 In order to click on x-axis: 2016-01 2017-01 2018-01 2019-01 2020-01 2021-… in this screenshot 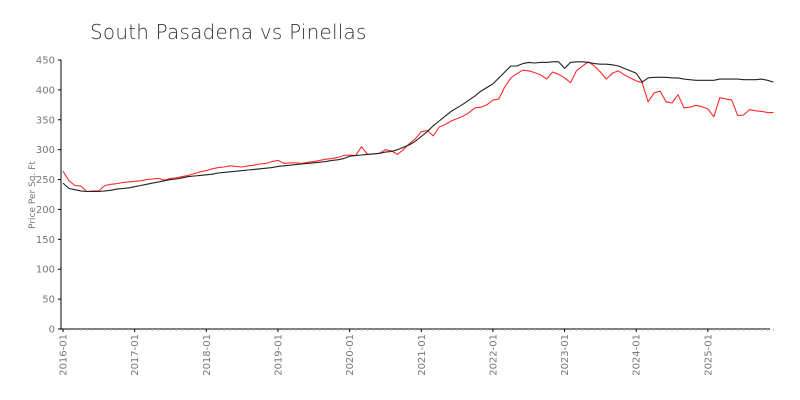, I will do `click(417, 352)`.